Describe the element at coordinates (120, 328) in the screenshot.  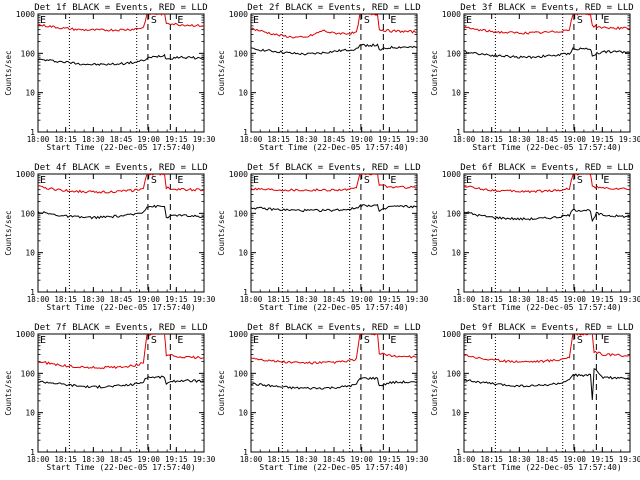
I see `panel-title: Det 7f BLACK = Events, RED = LLD` at that location.